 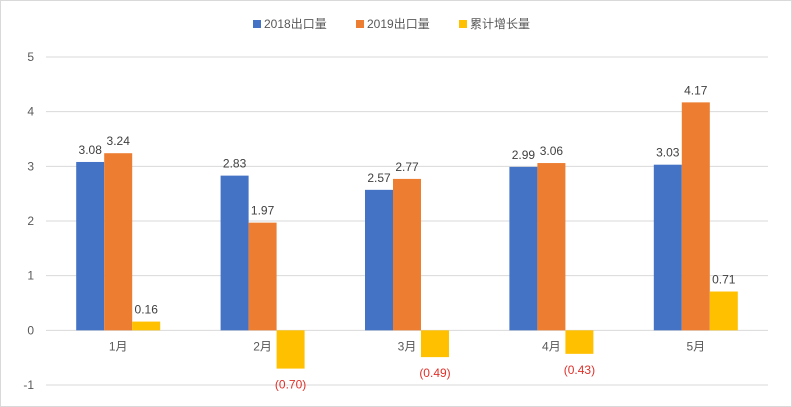 I want to click on bar-累计增长量-2月, so click(x=290, y=349).